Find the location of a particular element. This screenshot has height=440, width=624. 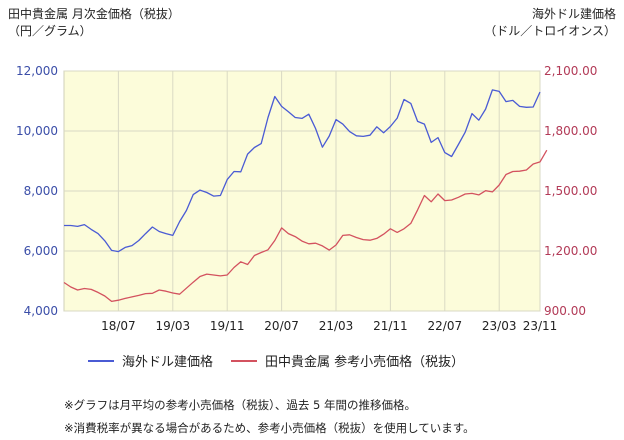

right-title-line1: 海外ドル建価格 is located at coordinates (573, 14).